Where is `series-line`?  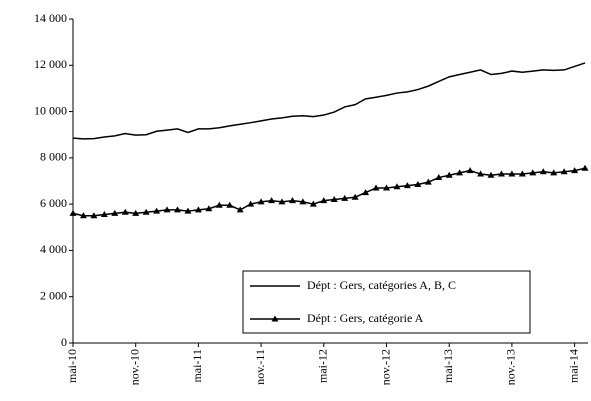
series-line is located at coordinates (329, 192).